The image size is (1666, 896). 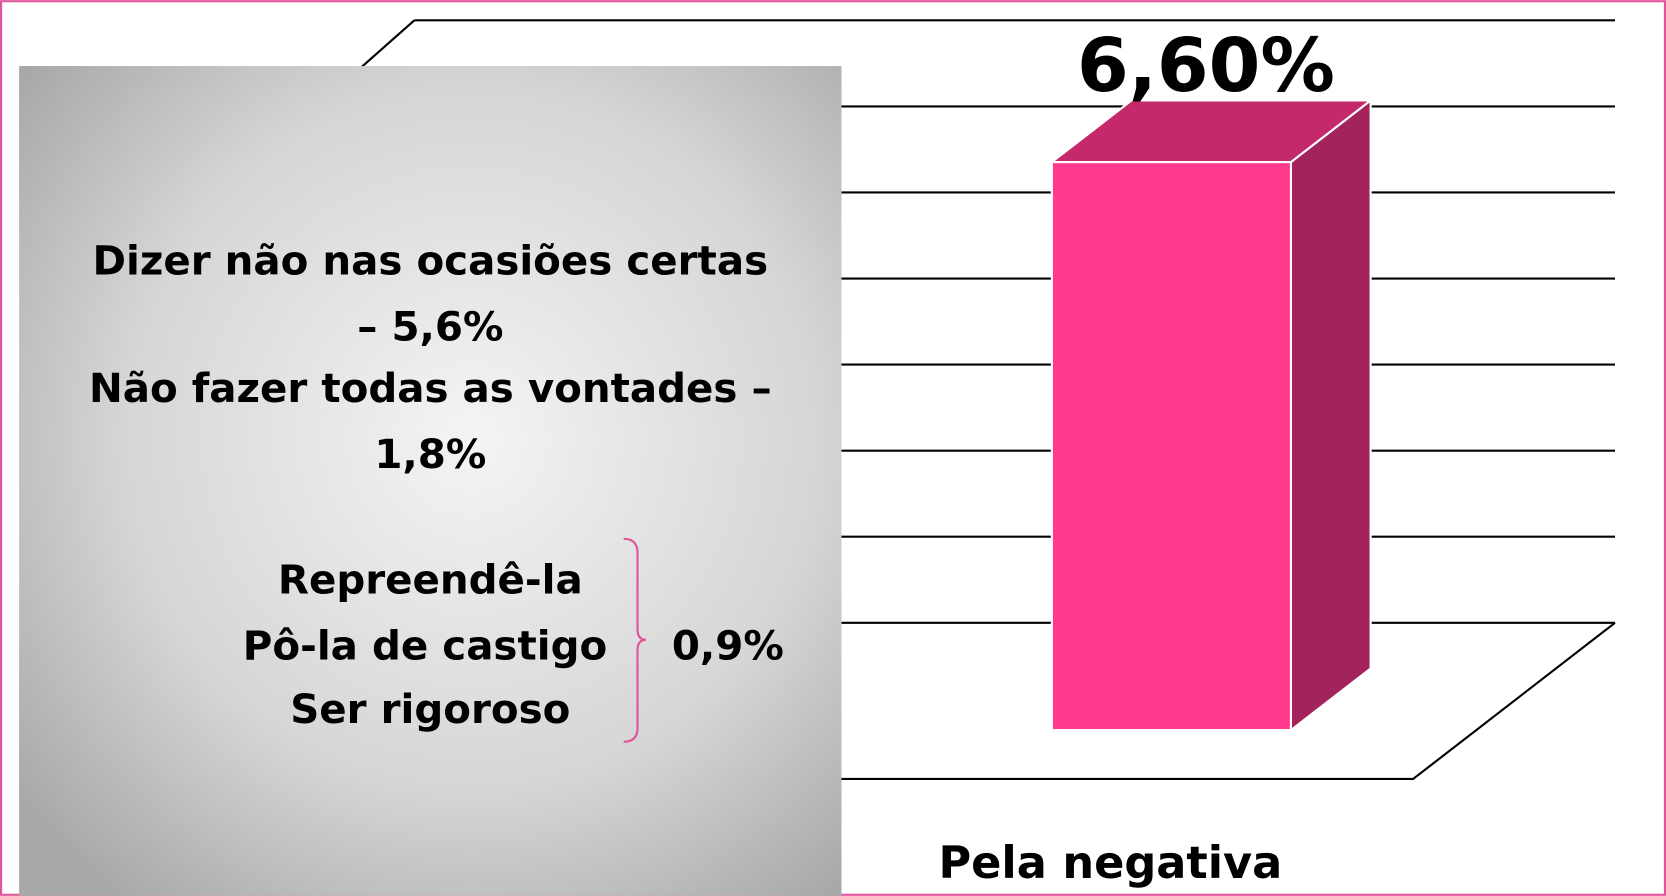 What do you see at coordinates (1206, 65) in the screenshot?
I see `value-label: 6,60%` at bounding box center [1206, 65].